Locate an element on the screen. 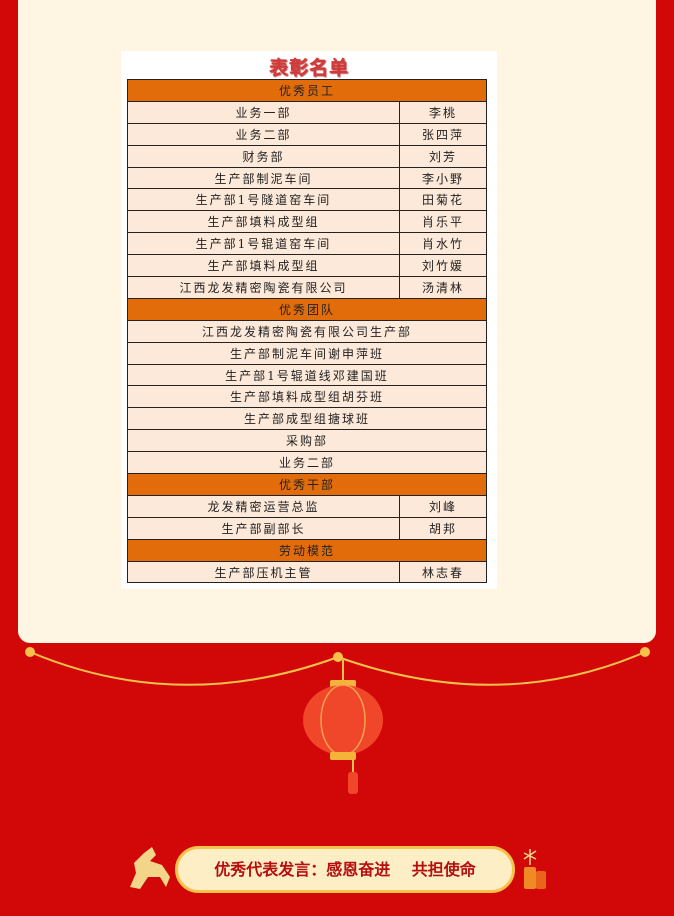 The image size is (674, 916). table-row: 生产部制泥车间谢申萍班 is located at coordinates (307, 353).